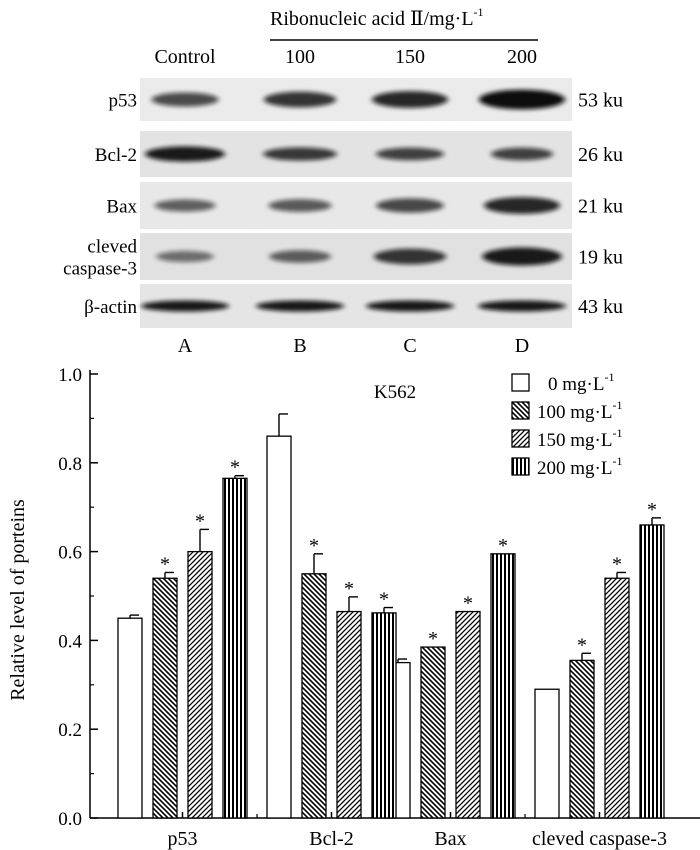 The width and height of the screenshot is (700, 850). What do you see at coordinates (600, 207) in the screenshot?
I see `blot-size-label: 21 ku` at bounding box center [600, 207].